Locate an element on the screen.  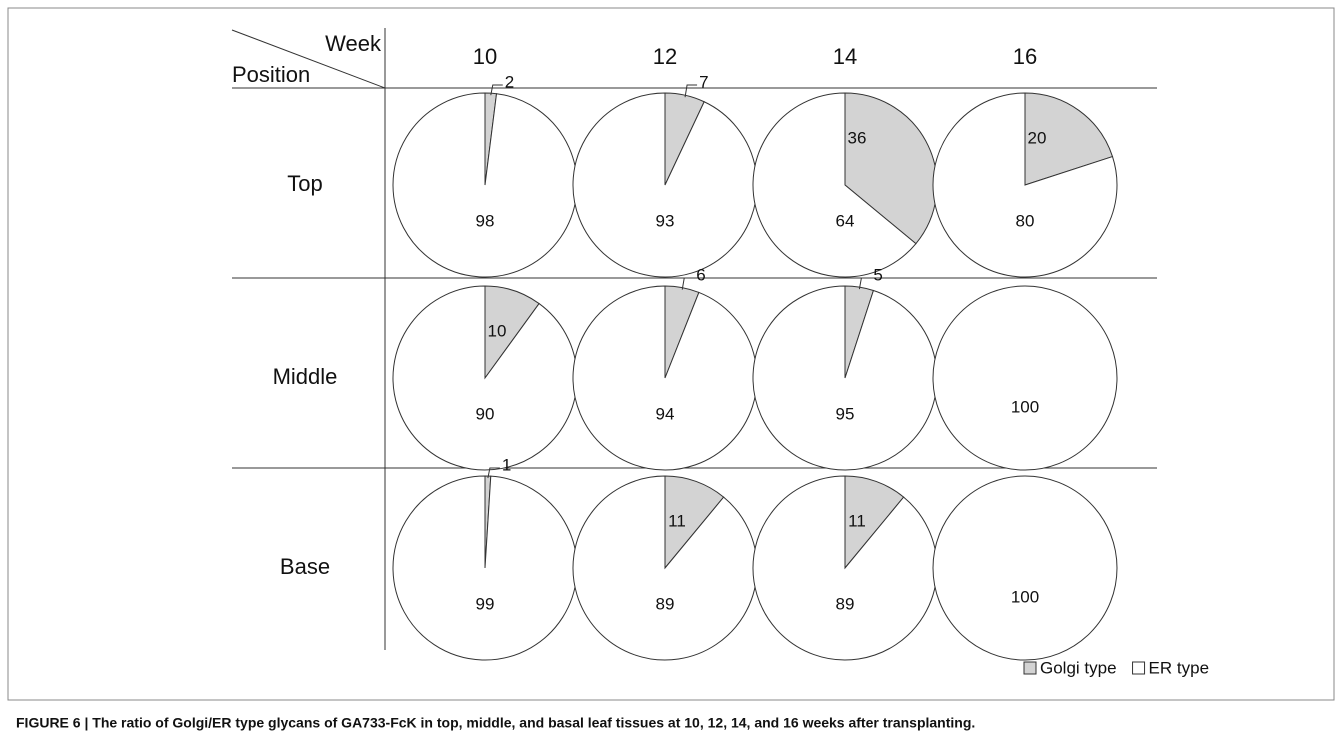
slice-label: 36 is located at coordinates (857, 137).